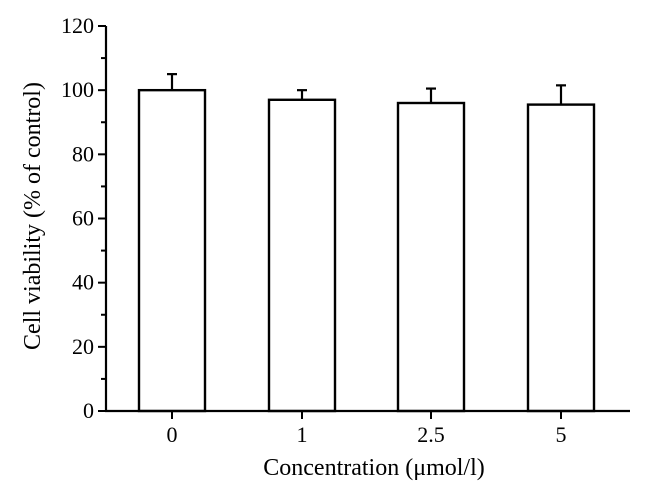 This screenshot has height=499, width=646. Describe the element at coordinates (431, 257) in the screenshot. I see `bar-2.5` at that location.